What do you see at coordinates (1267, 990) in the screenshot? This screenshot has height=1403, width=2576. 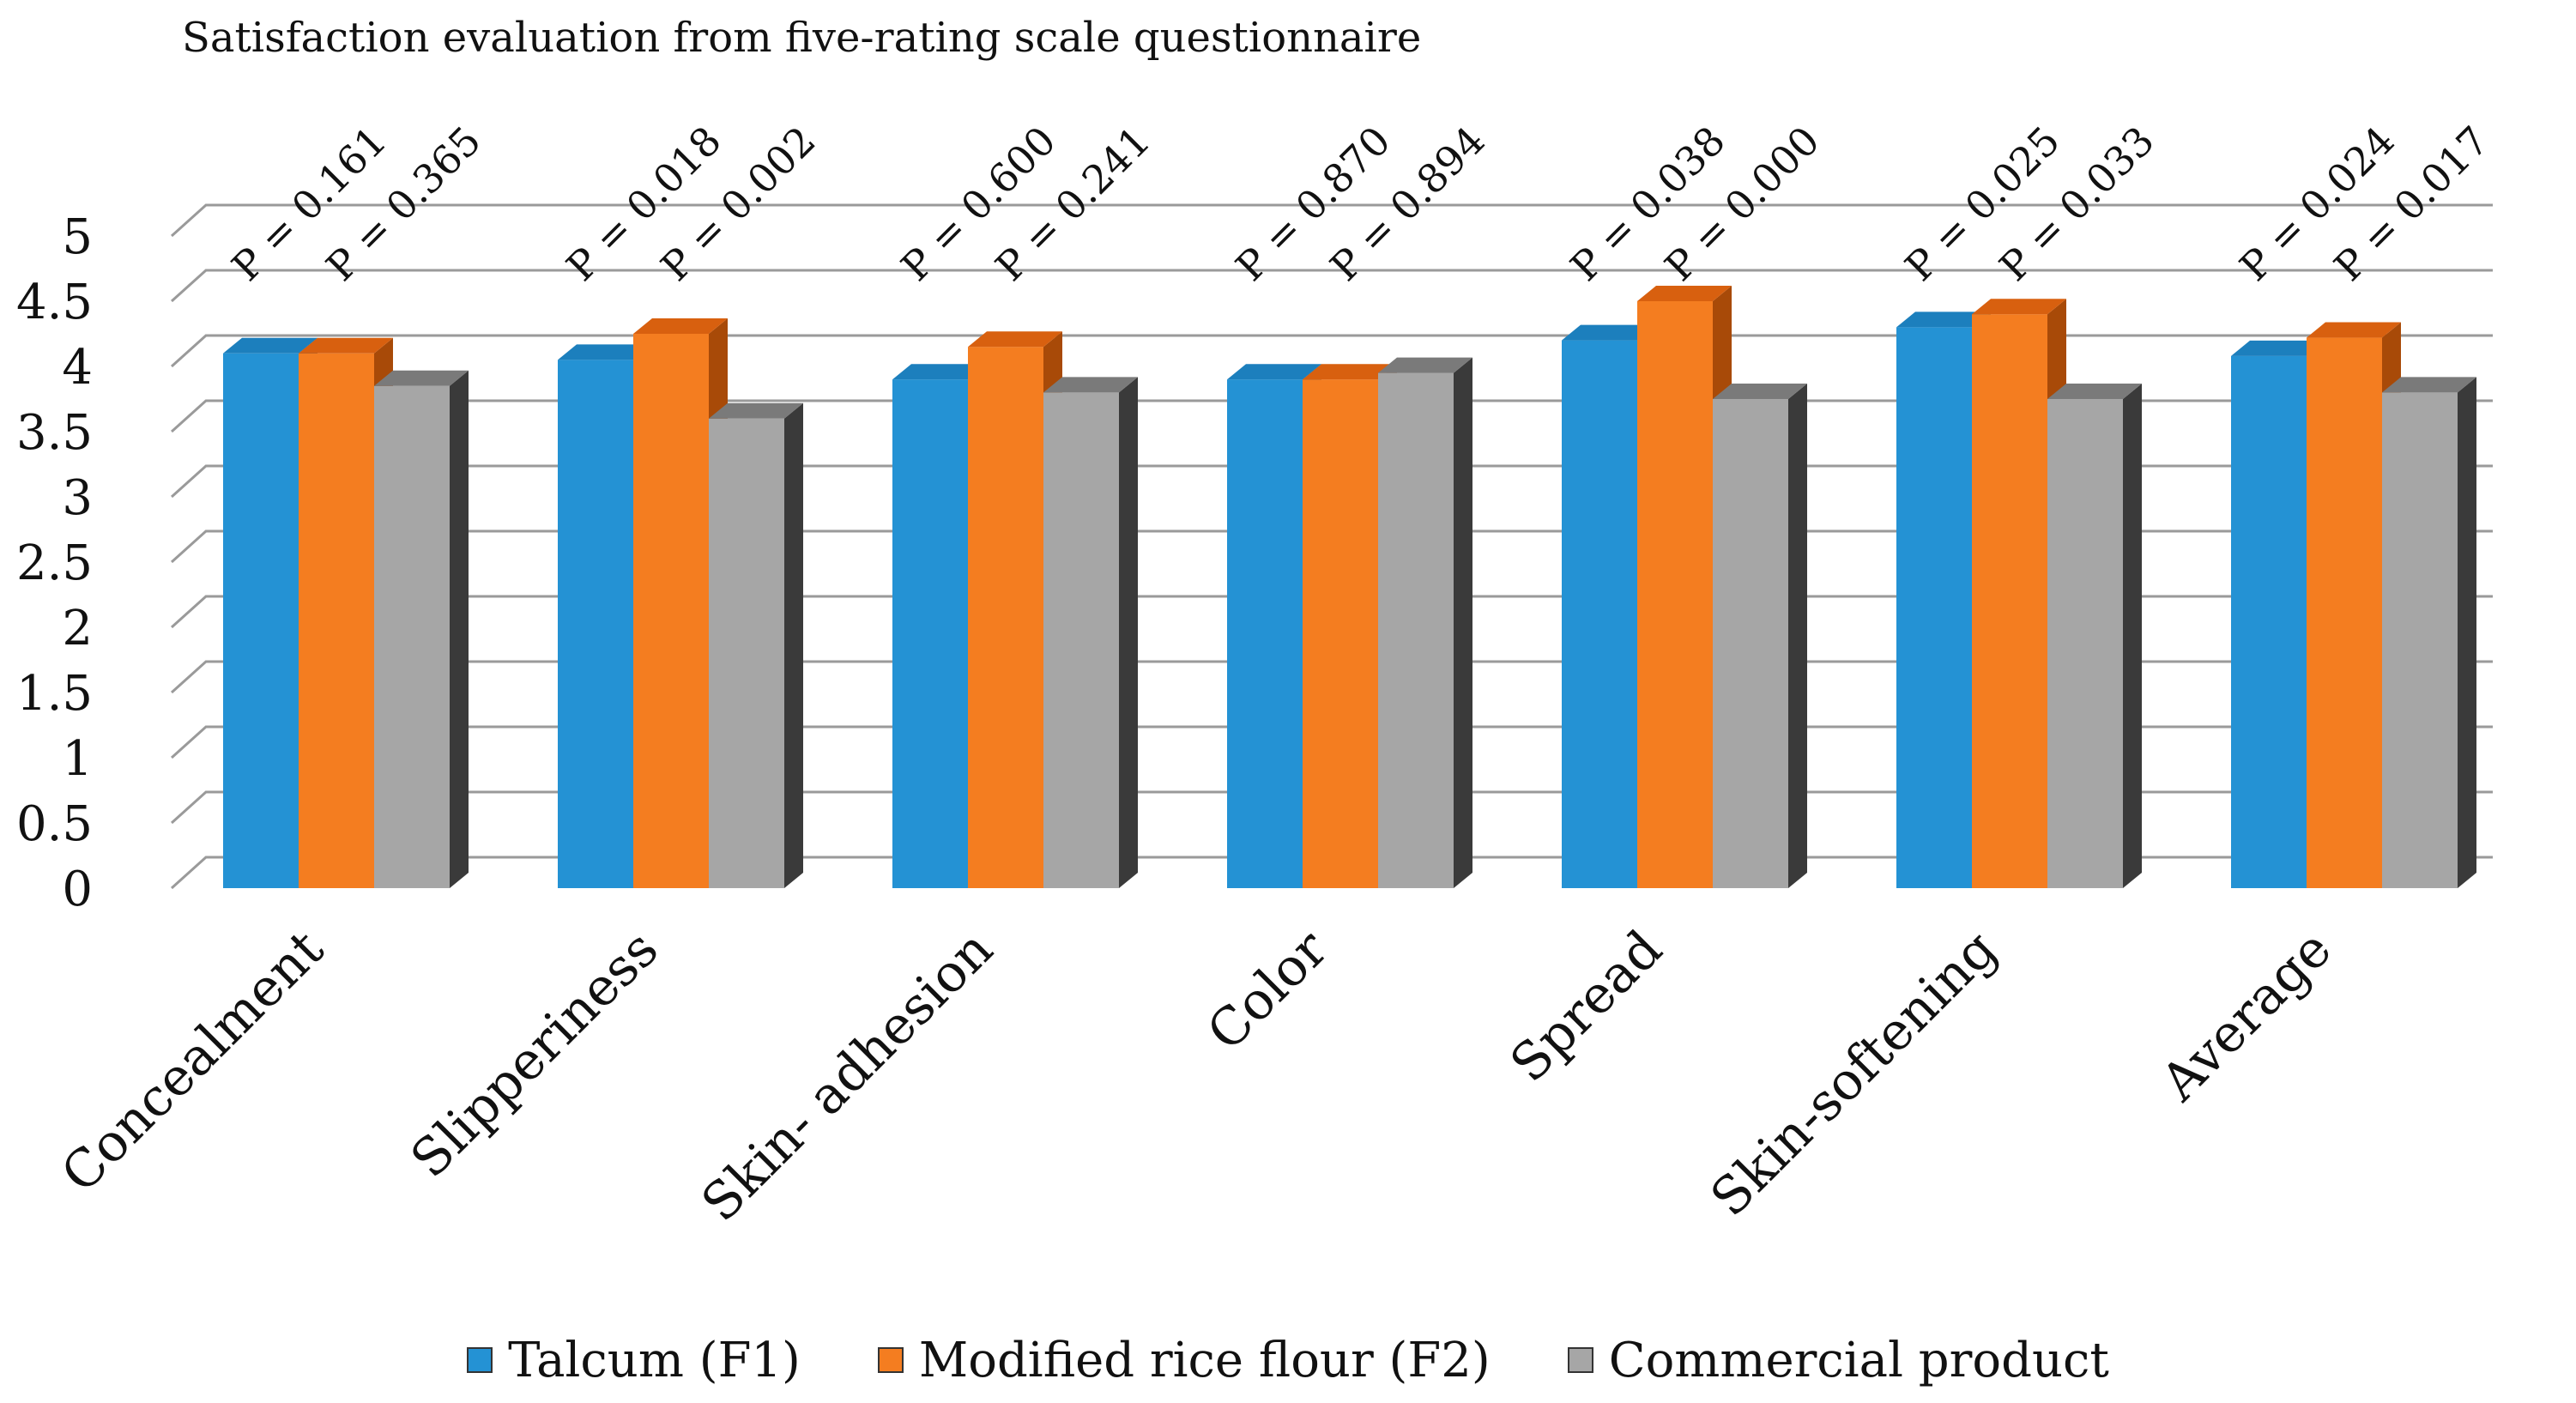 I see `x-category-label: Color` at bounding box center [1267, 990].